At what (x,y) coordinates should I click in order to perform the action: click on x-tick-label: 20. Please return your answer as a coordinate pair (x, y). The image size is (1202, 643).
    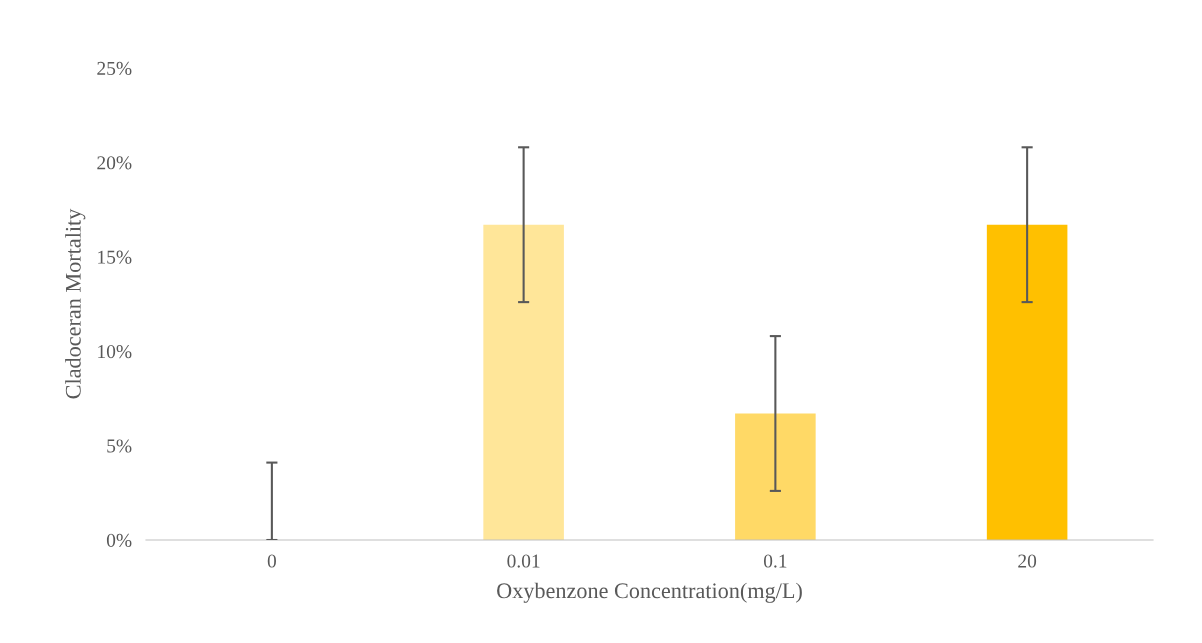
    Looking at the image, I should click on (1027, 561).